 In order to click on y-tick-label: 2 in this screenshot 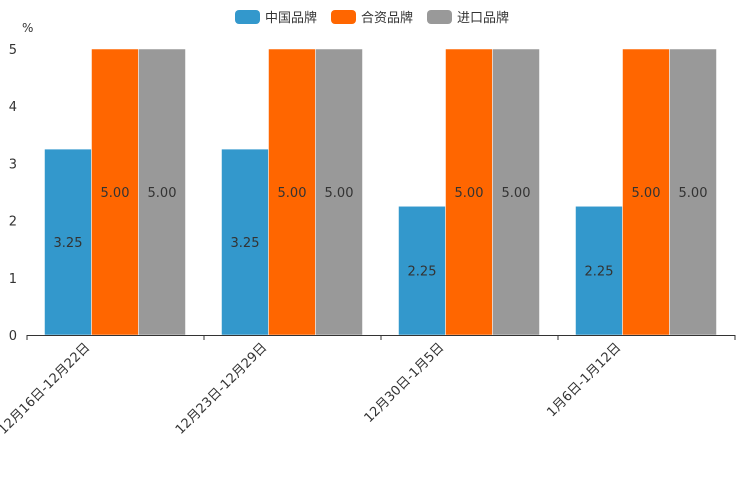, I will do `click(13, 222)`.